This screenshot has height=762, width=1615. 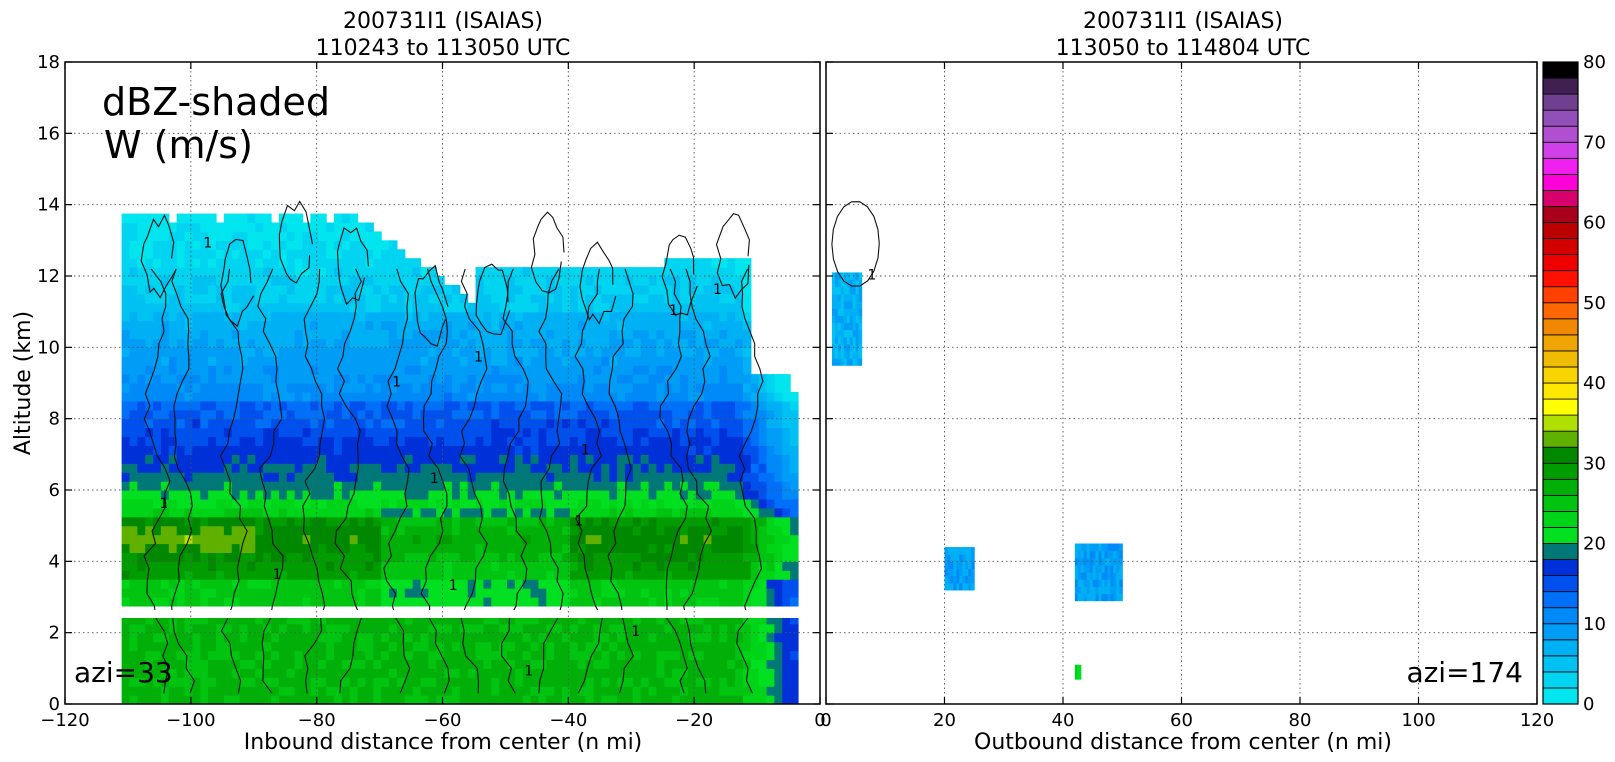 I want to click on outbound-title: 200731I1 (ISAIAS), so click(x=1183, y=21).